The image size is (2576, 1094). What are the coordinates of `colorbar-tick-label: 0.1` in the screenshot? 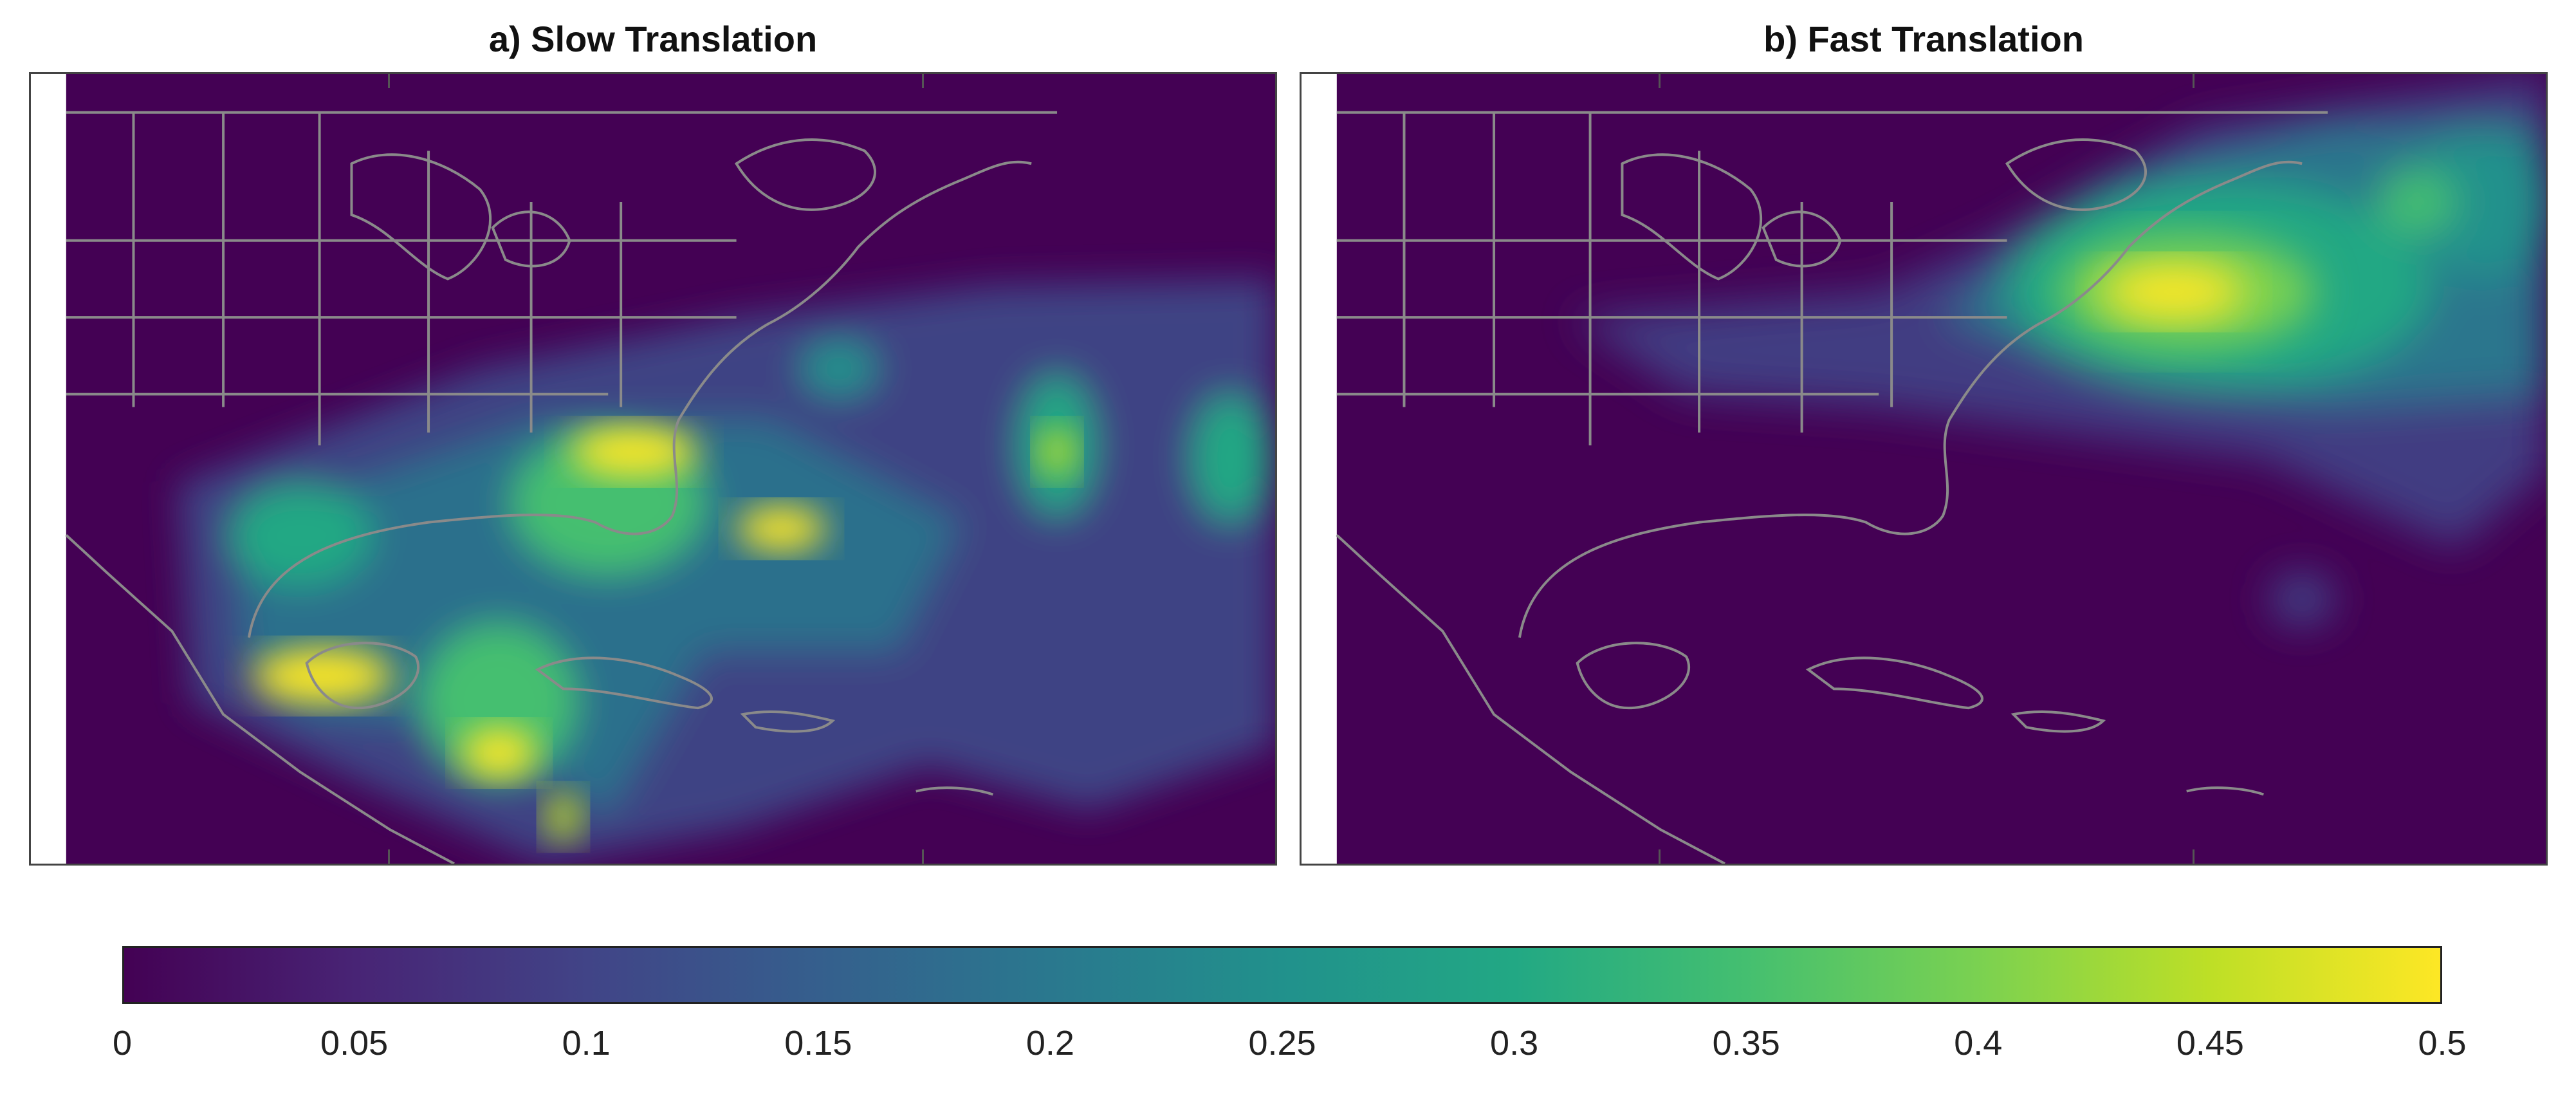 It's located at (586, 1043).